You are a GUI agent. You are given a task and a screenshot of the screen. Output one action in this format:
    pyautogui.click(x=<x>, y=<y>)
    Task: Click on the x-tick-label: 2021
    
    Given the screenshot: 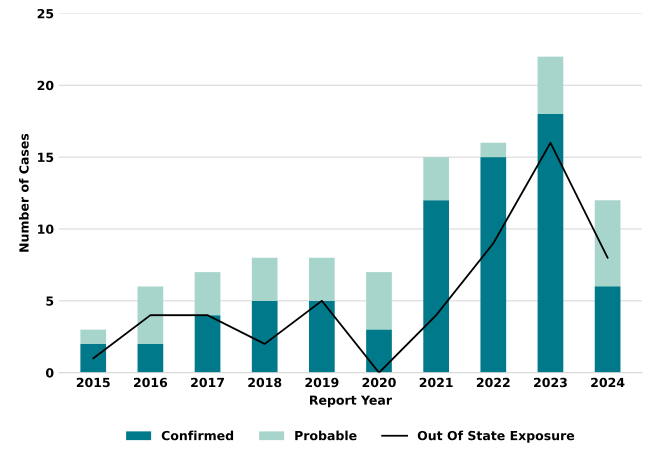 What is the action you would take?
    pyautogui.click(x=436, y=383)
    